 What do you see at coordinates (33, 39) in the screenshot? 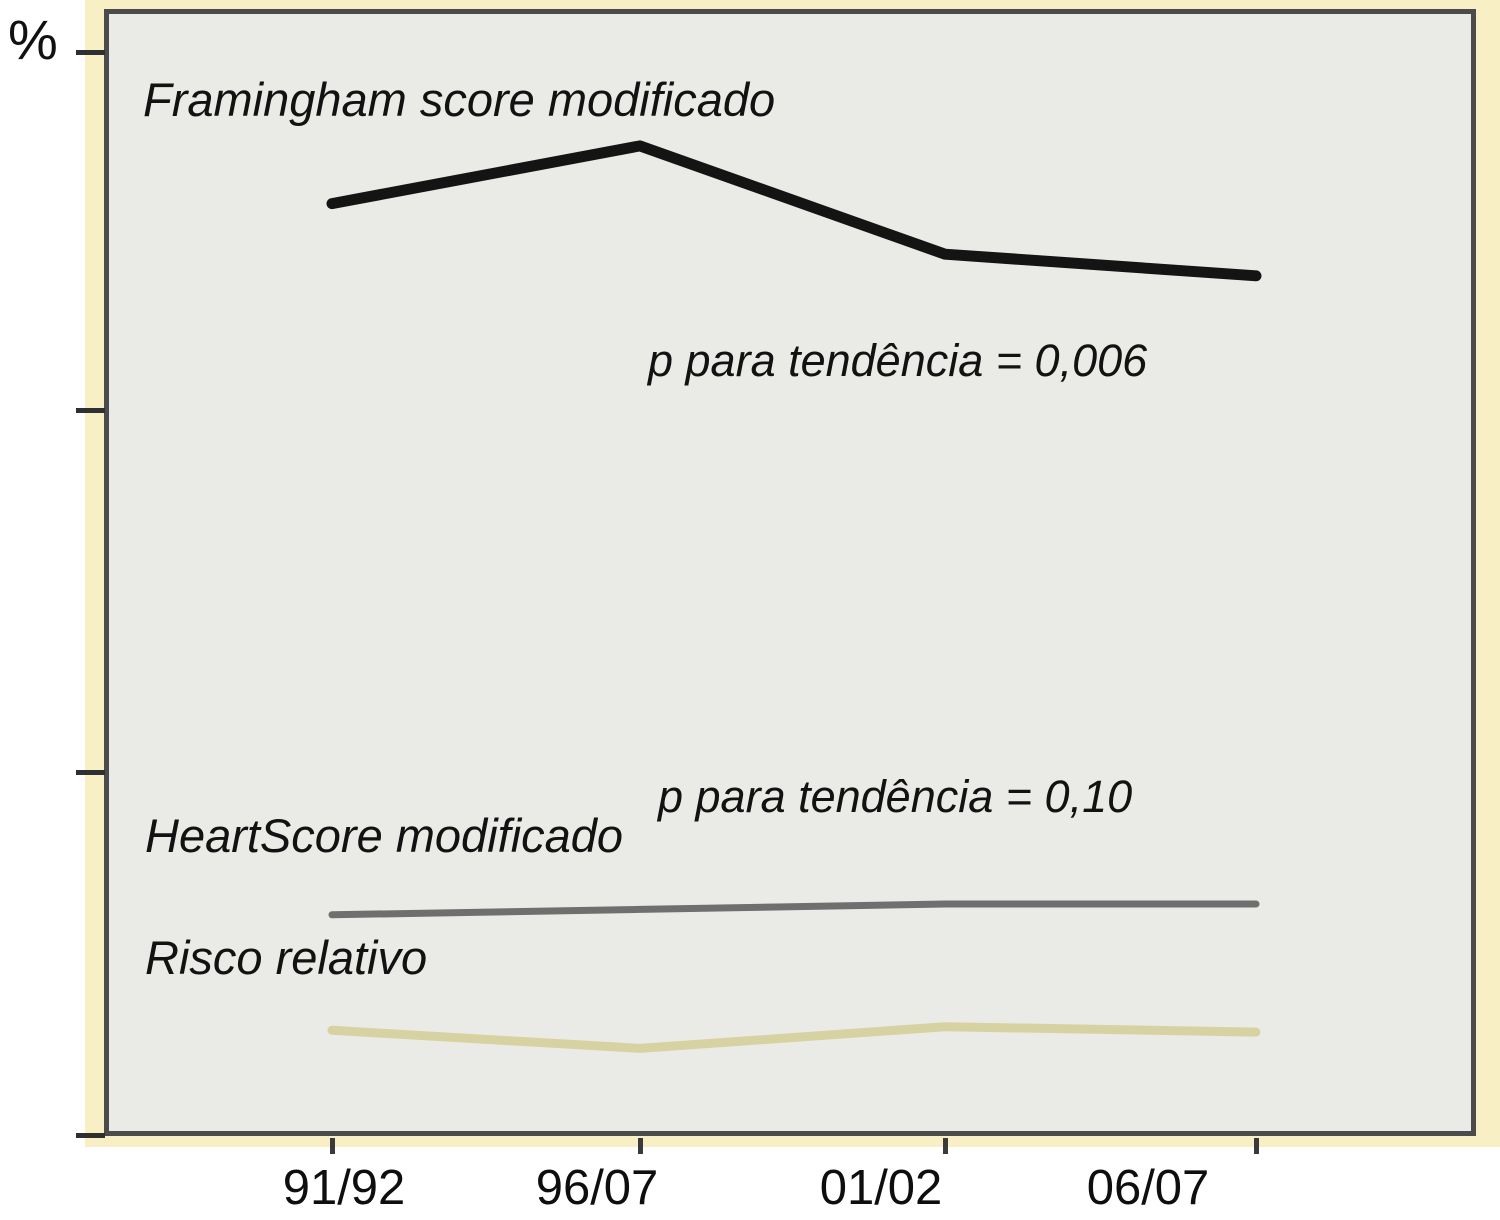
I see `y-axis-label: %` at bounding box center [33, 39].